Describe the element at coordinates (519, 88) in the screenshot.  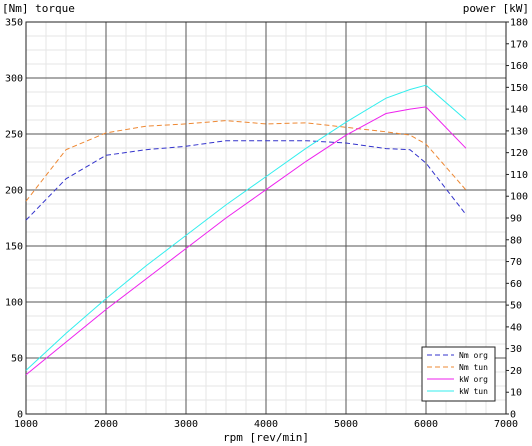
I see `y-right-tick-label: 150` at that location.